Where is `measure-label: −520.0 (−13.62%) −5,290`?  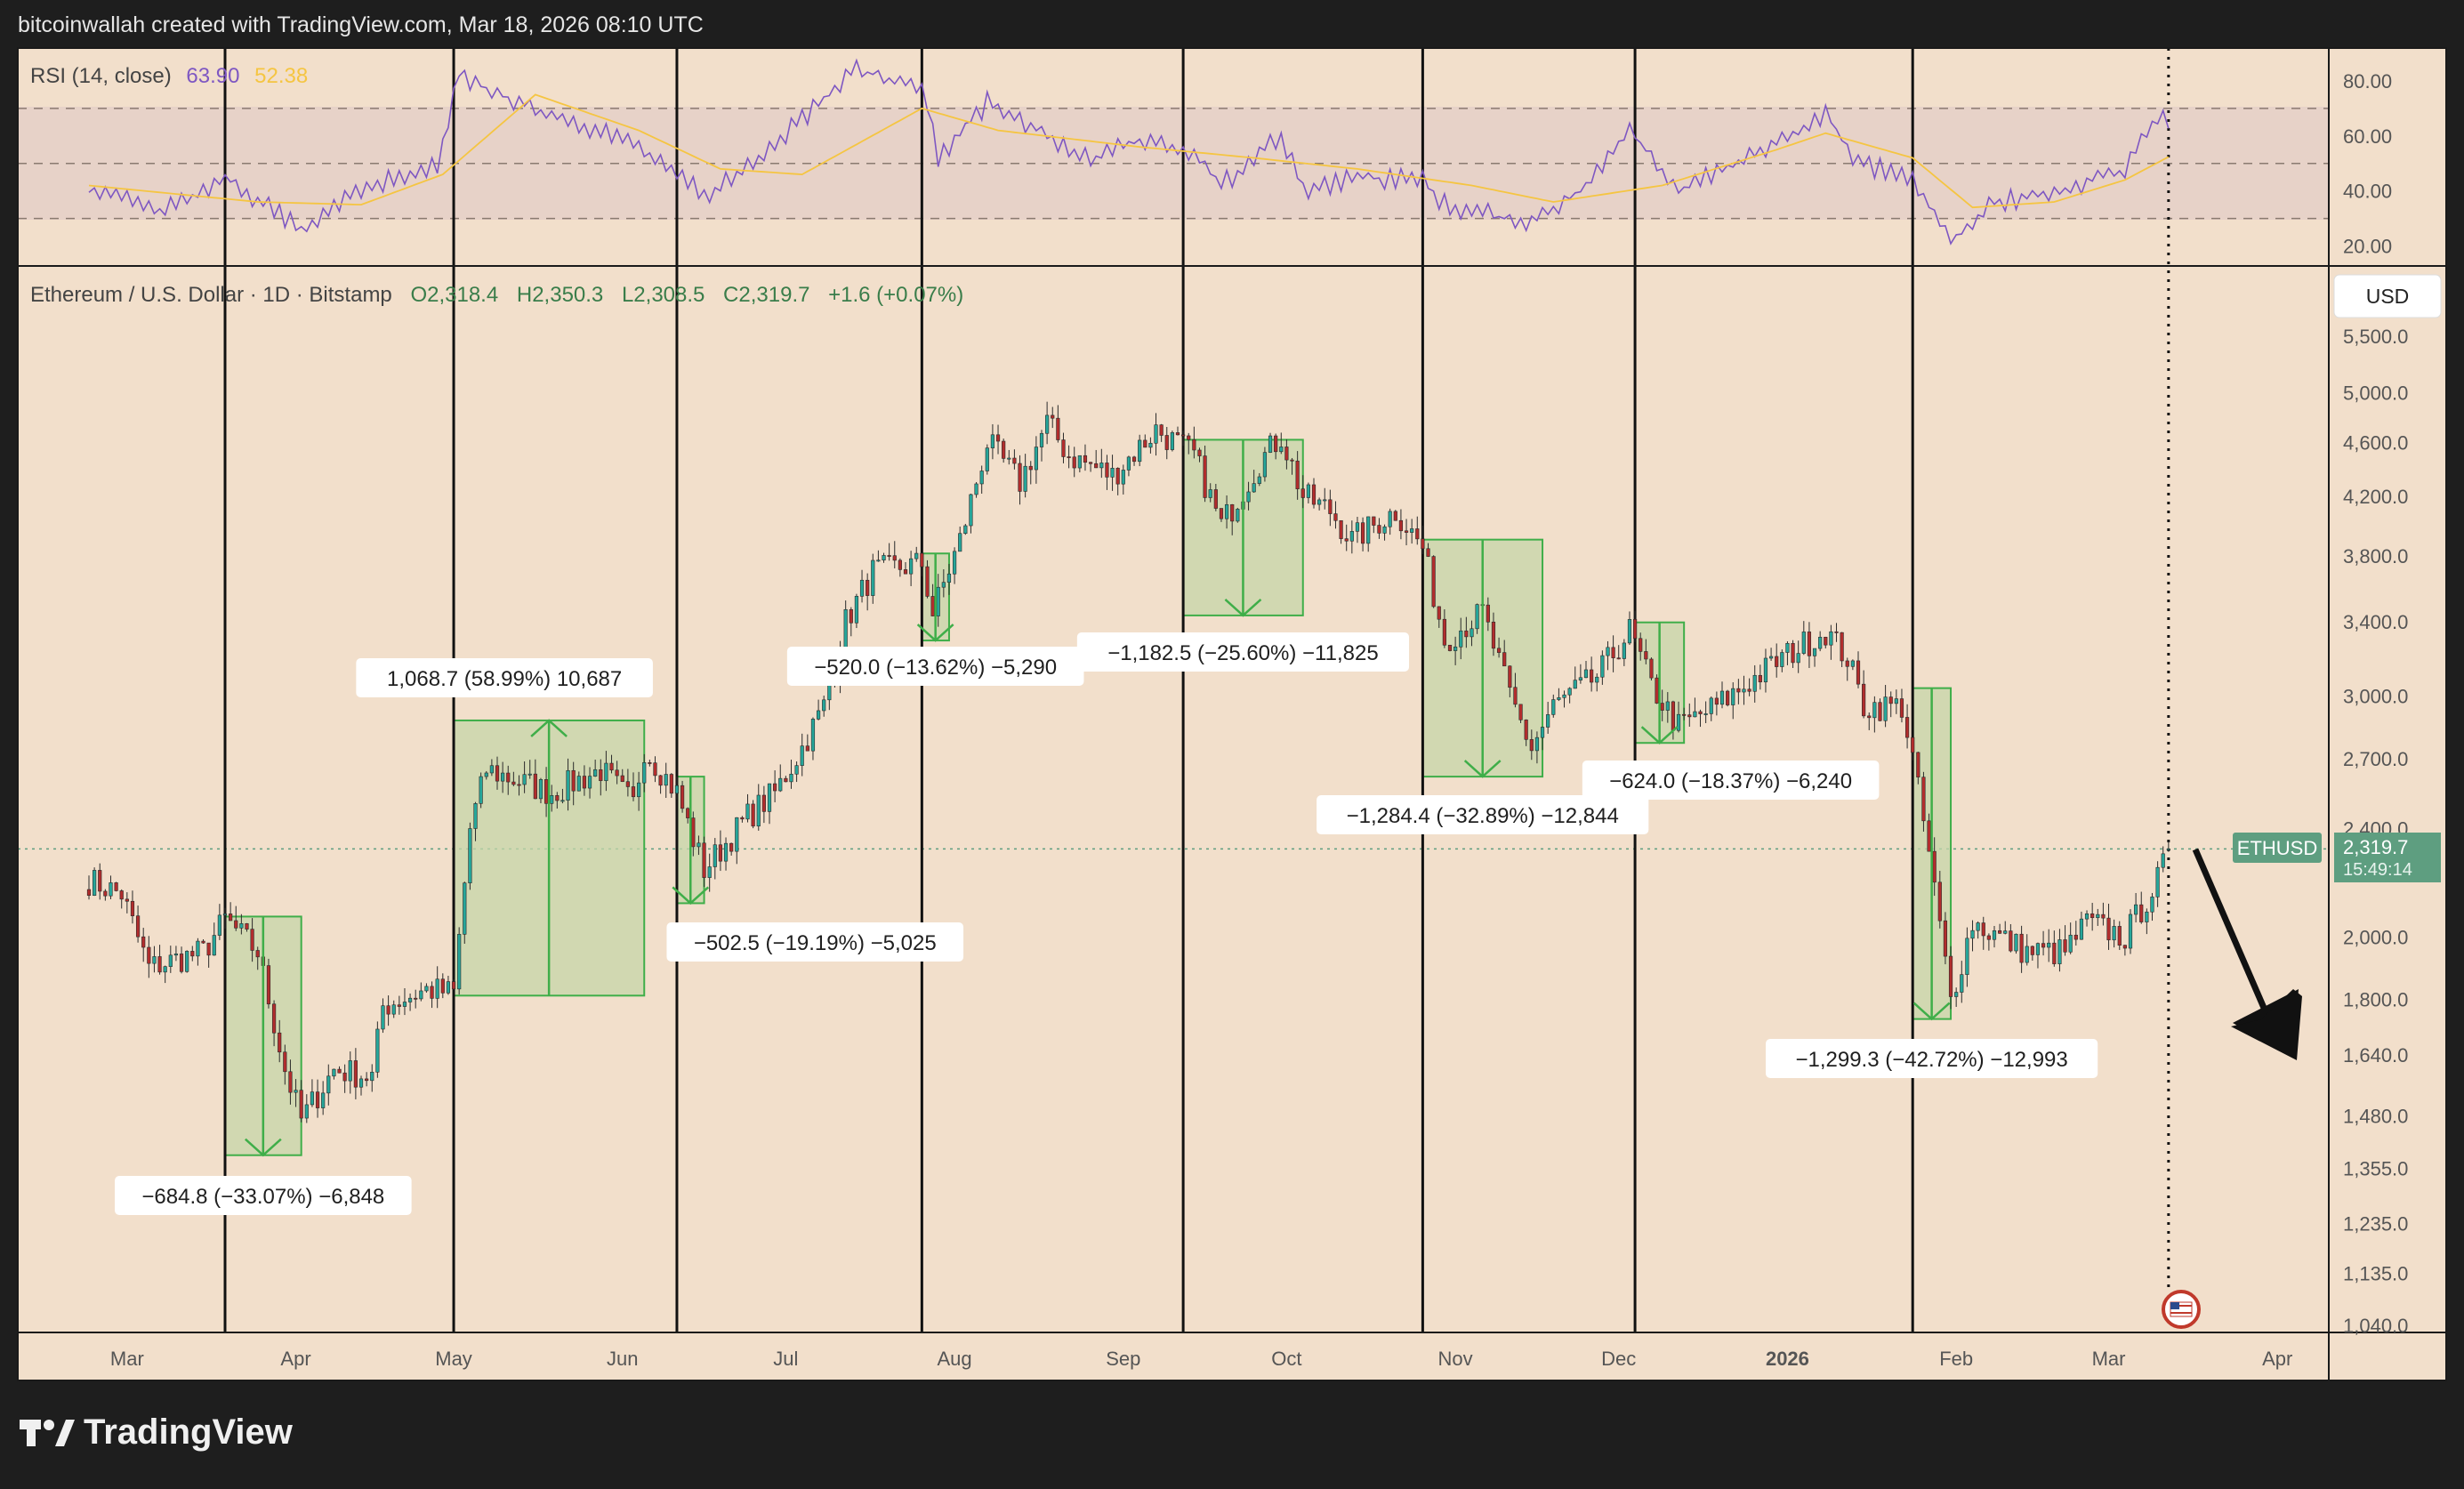
measure-label: −520.0 (−13.62%) −5,290 is located at coordinates (935, 666).